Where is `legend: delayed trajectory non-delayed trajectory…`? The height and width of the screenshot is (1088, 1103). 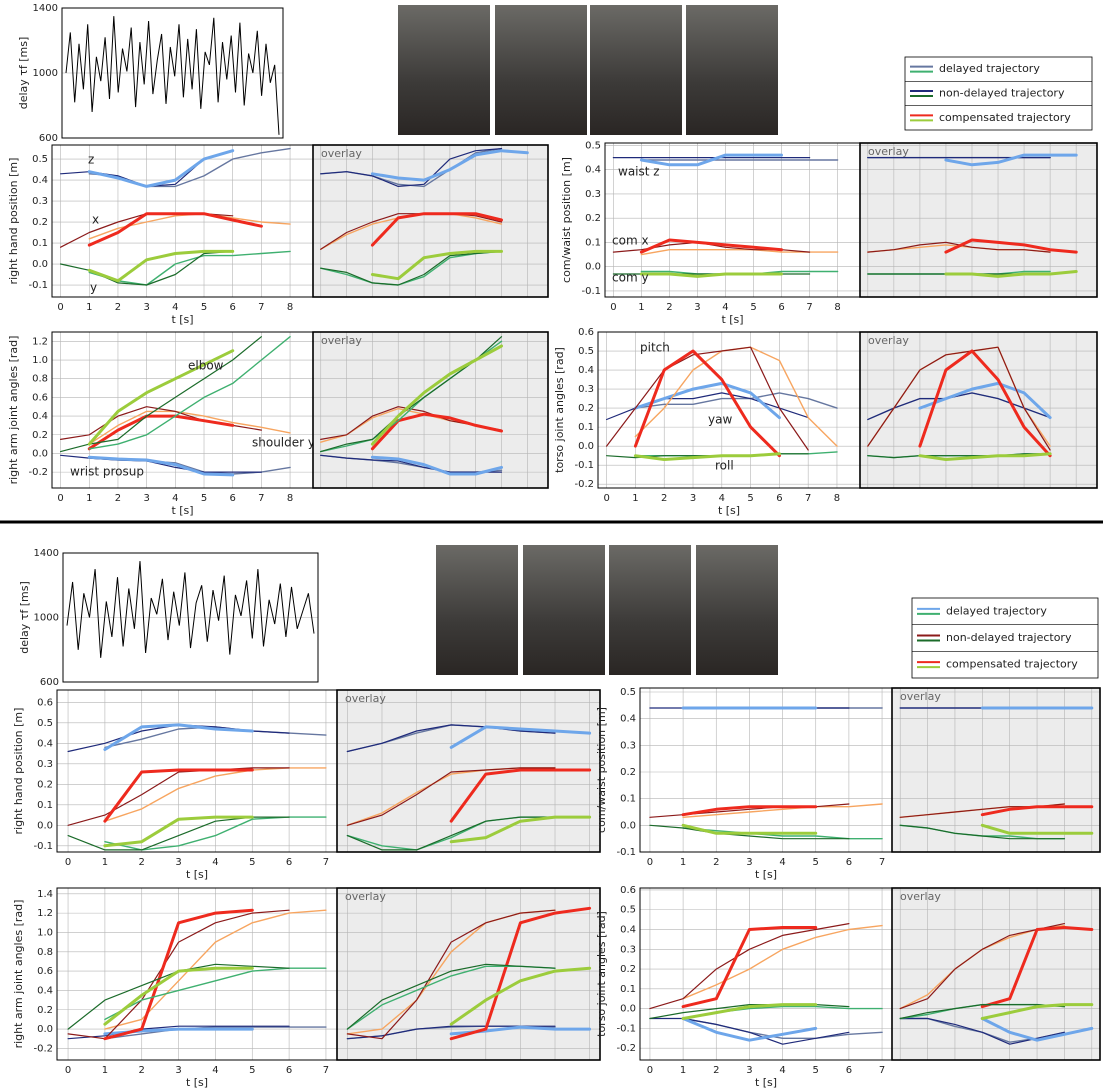
legend: delayed trajectory non-delayed trajectory… is located at coordinates (1005, 638).